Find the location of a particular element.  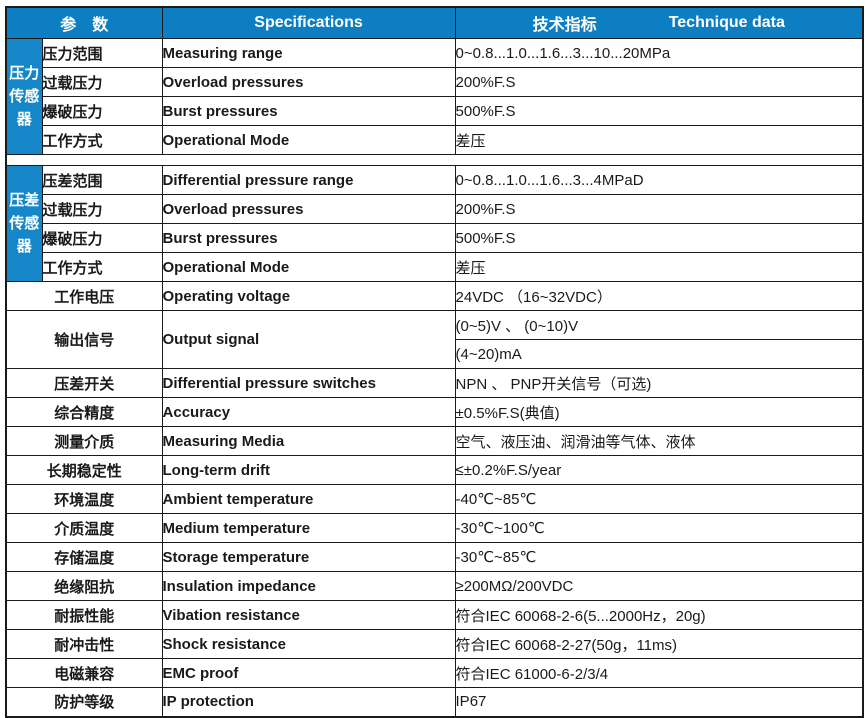

param-en: Accuracy is located at coordinates (308, 412).